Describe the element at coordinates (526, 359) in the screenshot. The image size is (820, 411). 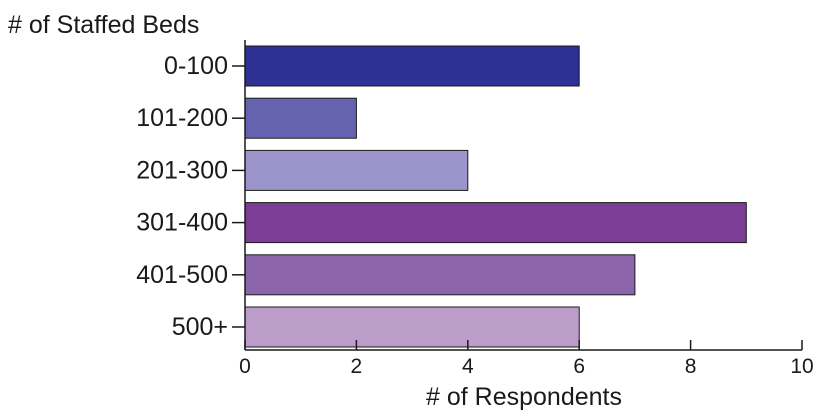
I see `x-axis-ticks-group: 0 2 4 6 8 10` at that location.